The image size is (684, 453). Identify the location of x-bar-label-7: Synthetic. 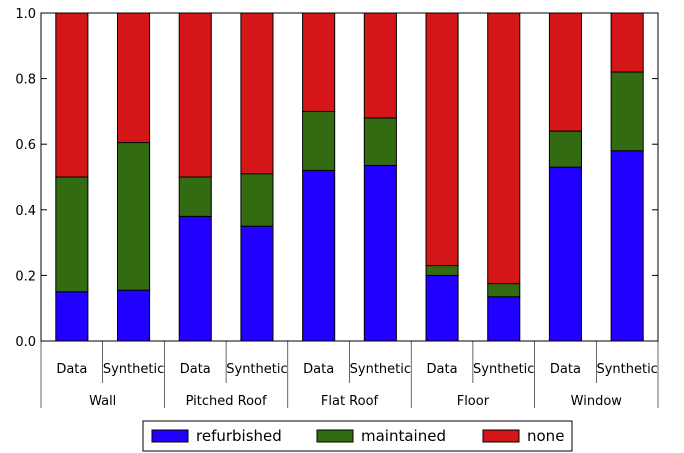
(503, 369).